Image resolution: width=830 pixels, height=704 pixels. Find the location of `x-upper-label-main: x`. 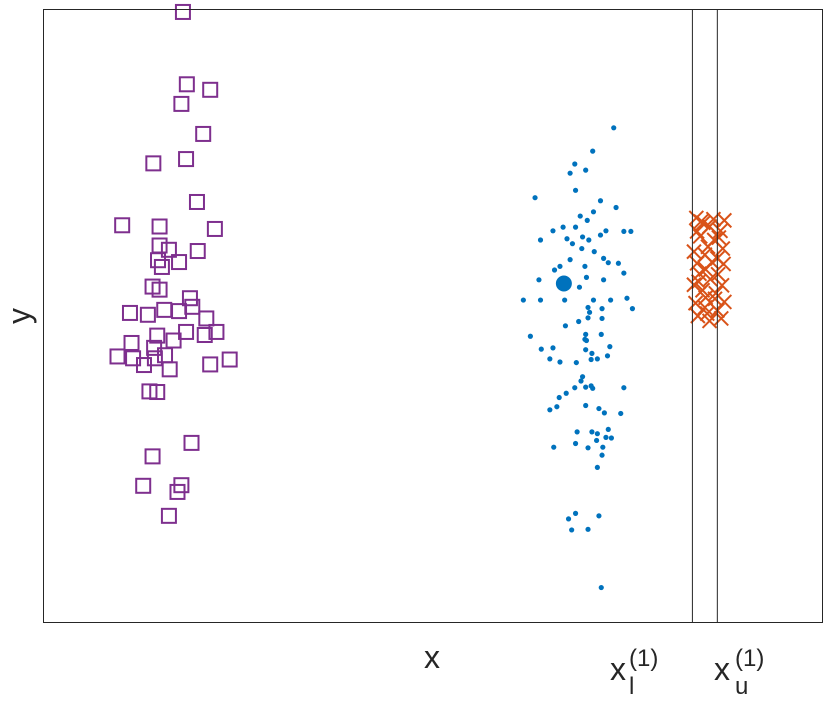

x-upper-label-main: x is located at coordinates (722, 669).